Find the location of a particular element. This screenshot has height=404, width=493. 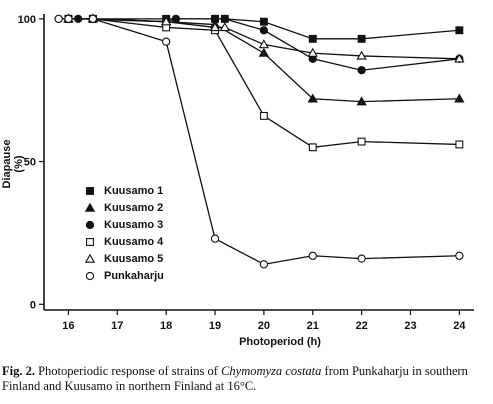

y-axis-label: Diapause (%) is located at coordinates (13, 164).